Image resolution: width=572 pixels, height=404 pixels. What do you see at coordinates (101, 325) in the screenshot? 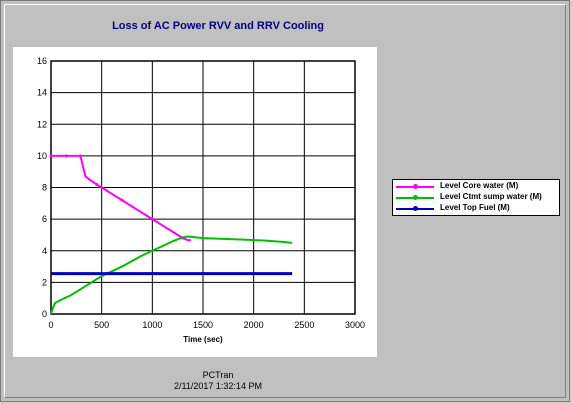
I see `x-tick-label-1: 500` at bounding box center [101, 325].